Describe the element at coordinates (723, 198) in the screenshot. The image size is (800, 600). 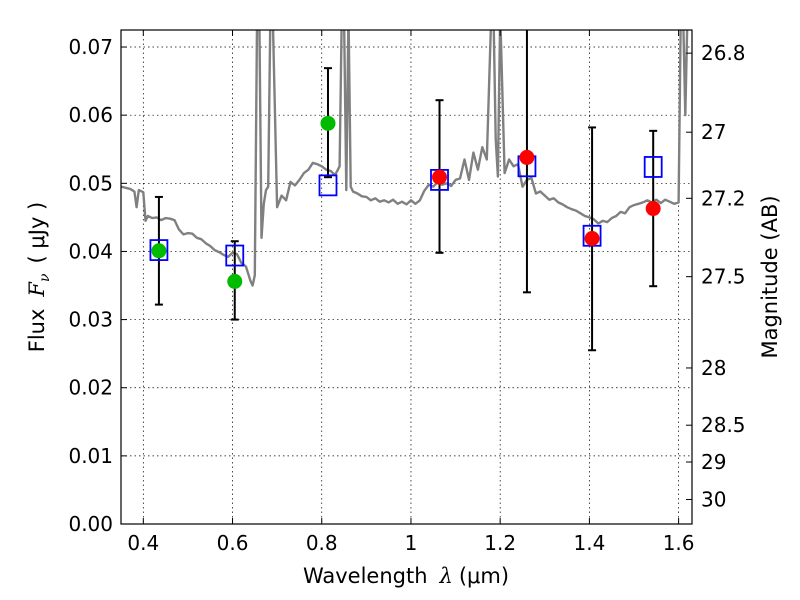
I see `right-tick-label: 27.2` at that location.